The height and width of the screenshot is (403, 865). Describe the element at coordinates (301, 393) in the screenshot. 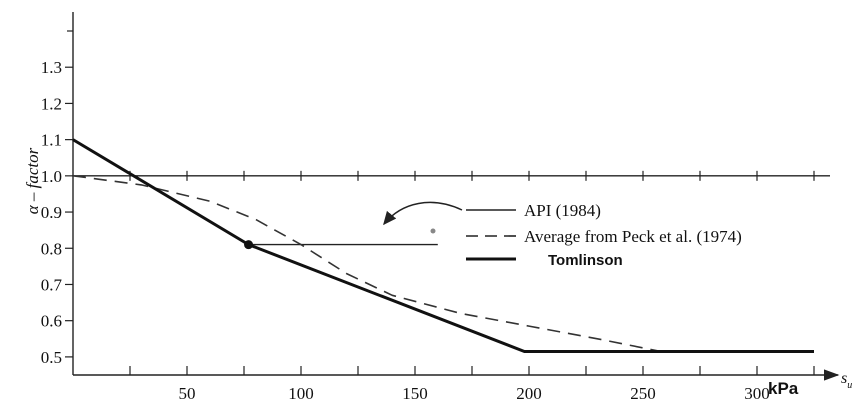

I see `x-tick-label: 100` at that location.